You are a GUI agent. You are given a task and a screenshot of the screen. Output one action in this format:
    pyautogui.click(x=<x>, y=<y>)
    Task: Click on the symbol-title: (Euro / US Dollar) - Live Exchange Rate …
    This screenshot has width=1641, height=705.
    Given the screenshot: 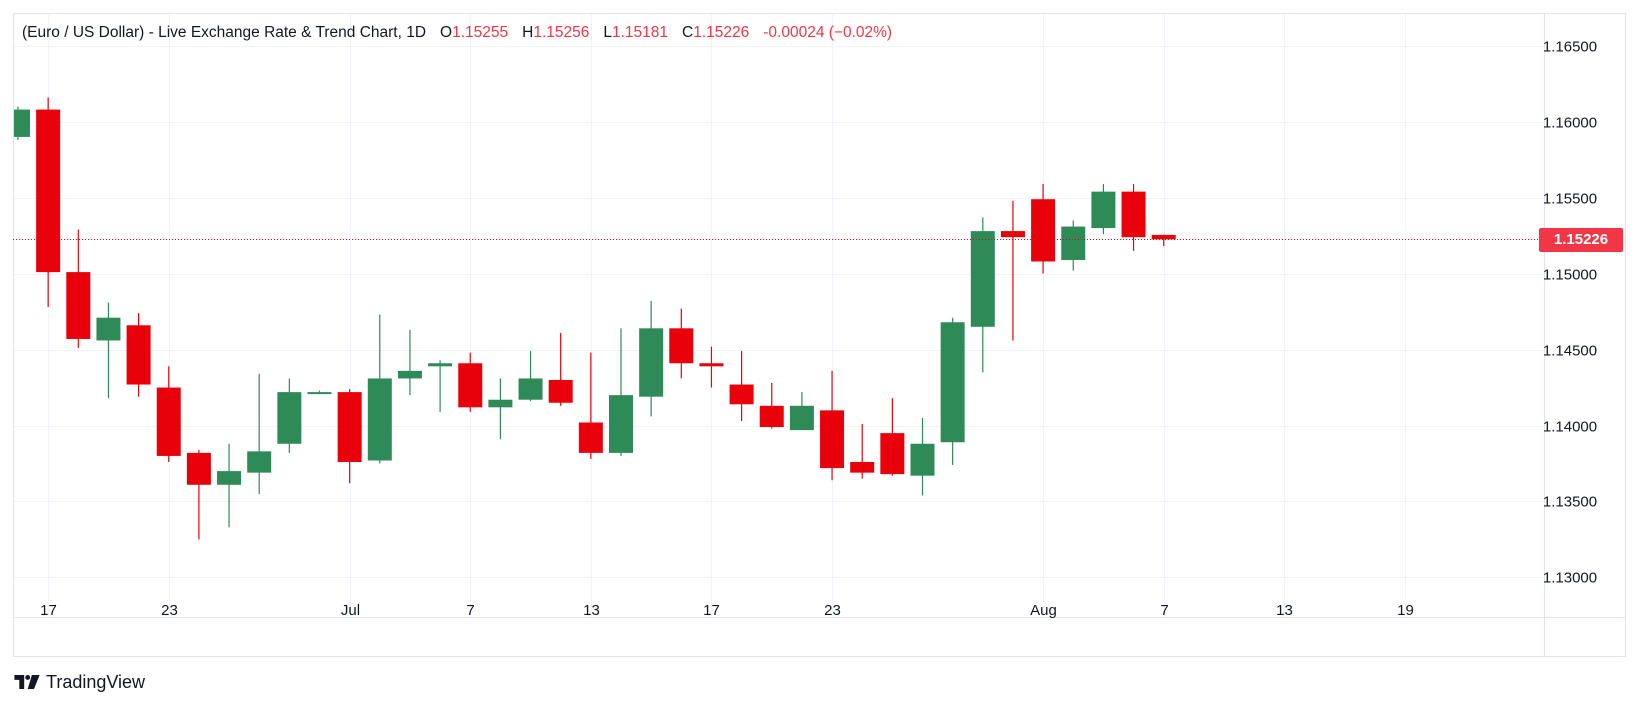 What is the action you would take?
    pyautogui.click(x=224, y=32)
    